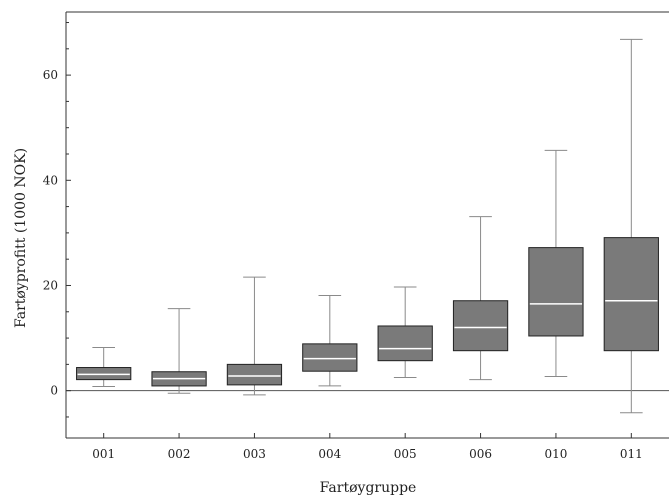 The width and height of the screenshot is (671, 499). I want to click on y-tick-label-60: 60, so click(50, 75).